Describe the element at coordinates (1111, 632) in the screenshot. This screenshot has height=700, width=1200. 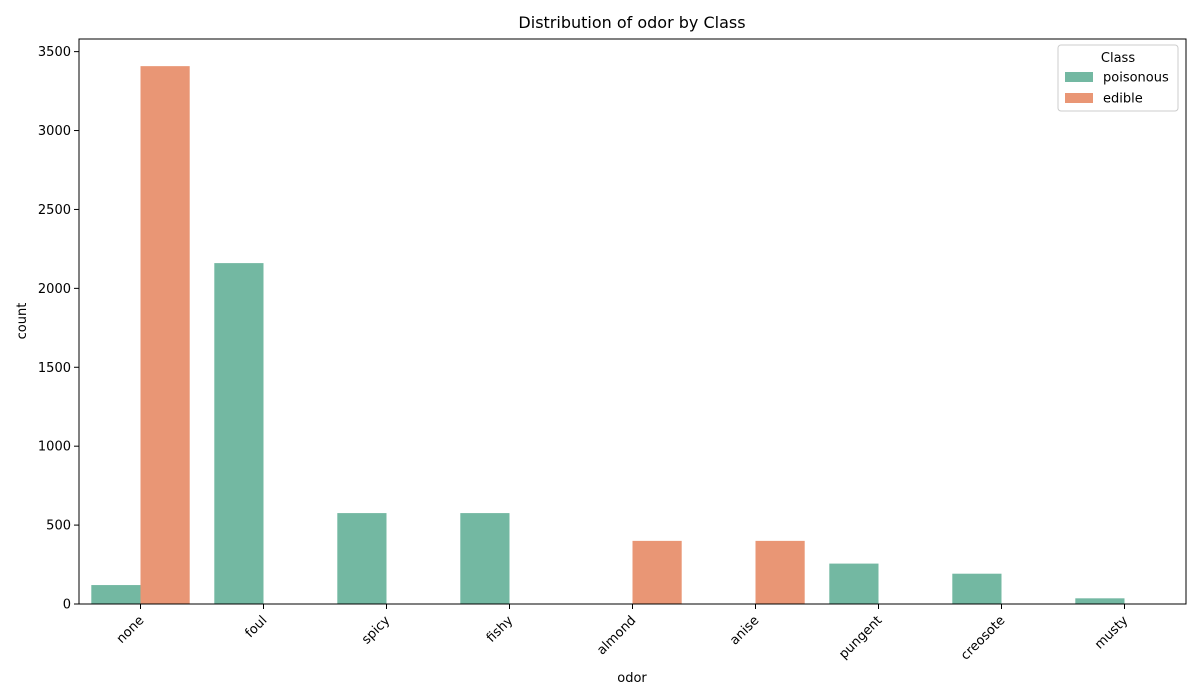
I see `x-tick-label-musty: musty` at that location.